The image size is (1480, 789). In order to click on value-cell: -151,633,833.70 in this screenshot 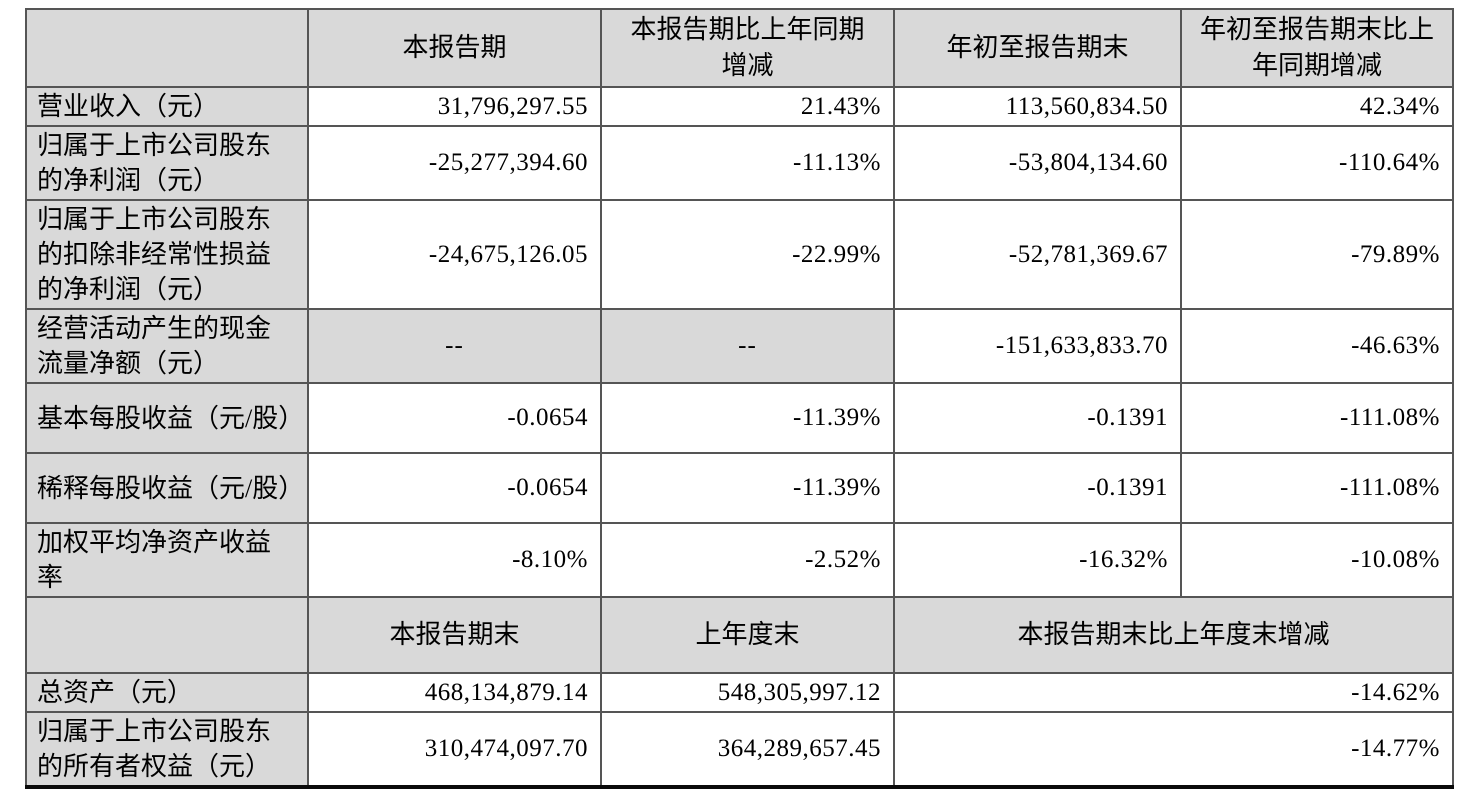, I will do `click(1037, 346)`.